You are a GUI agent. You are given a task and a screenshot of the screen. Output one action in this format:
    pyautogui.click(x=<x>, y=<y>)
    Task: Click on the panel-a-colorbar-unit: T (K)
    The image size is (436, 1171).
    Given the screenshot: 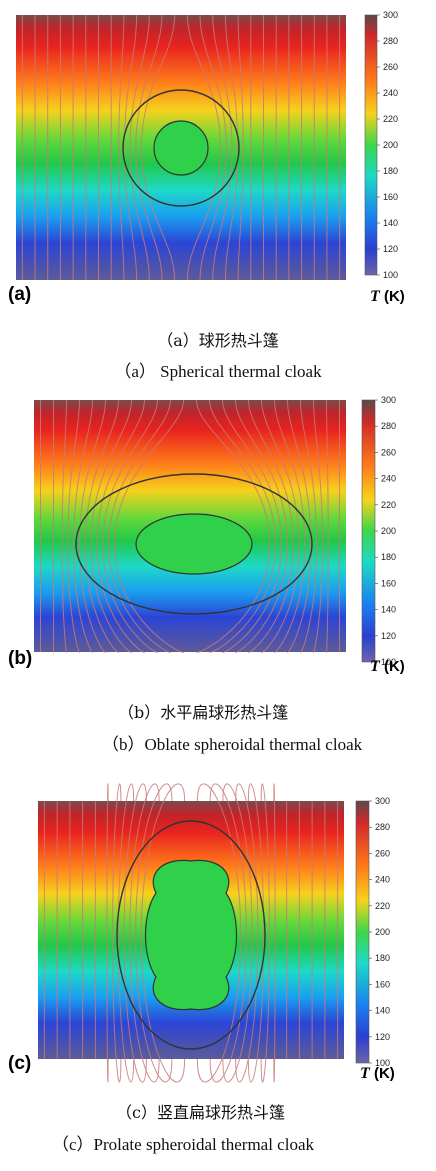 What is the action you would take?
    pyautogui.click(x=387, y=297)
    